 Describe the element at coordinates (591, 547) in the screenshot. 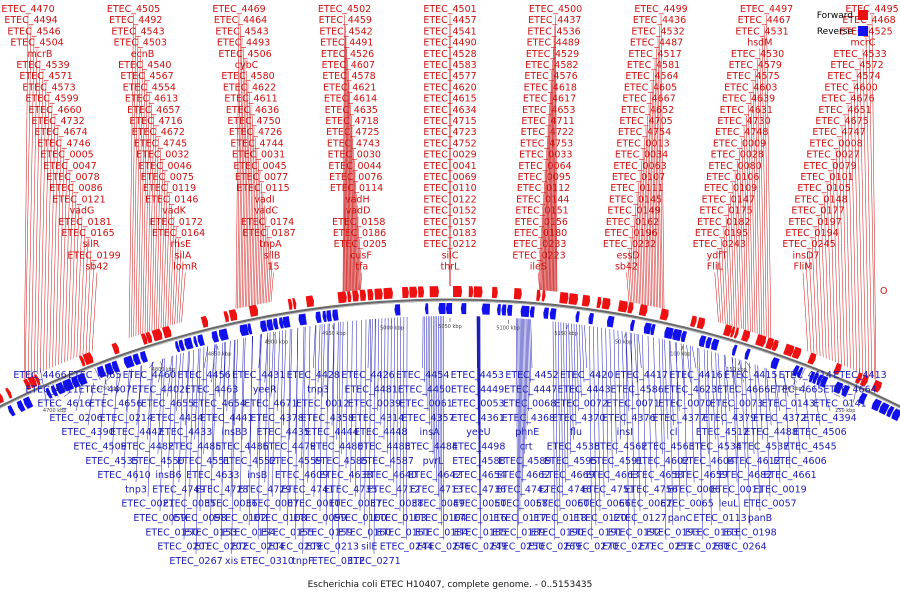

I see `reverse-gene-label: ETEC_0270` at that location.